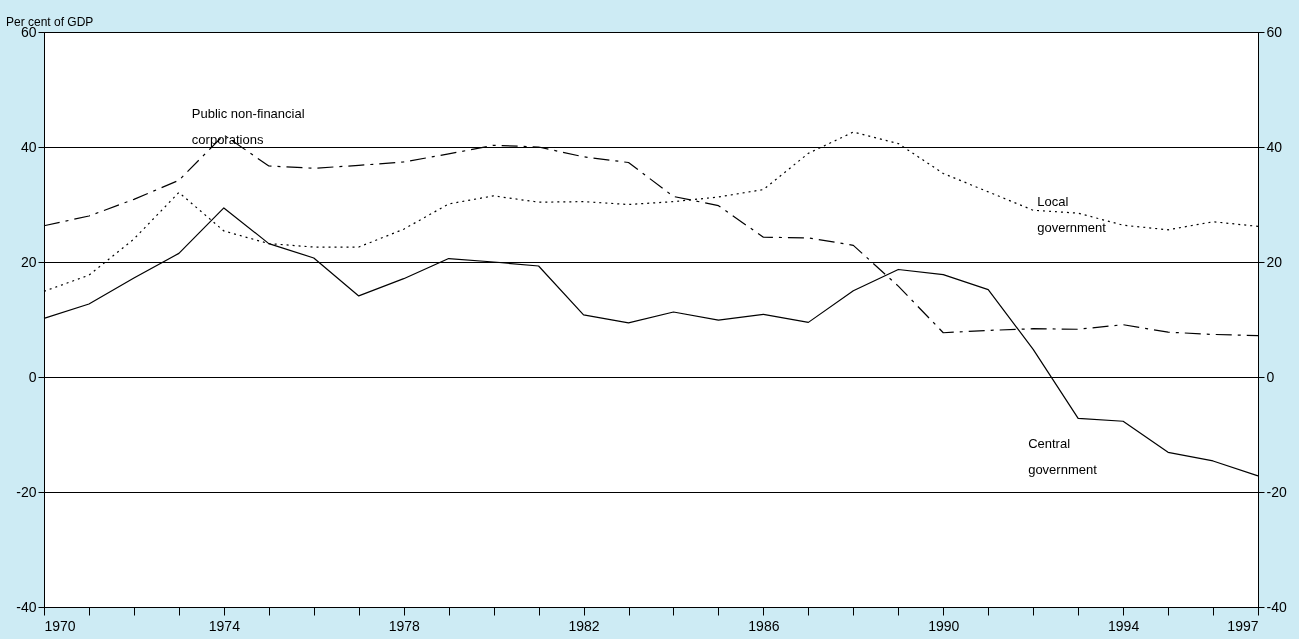 The height and width of the screenshot is (639, 1299). What do you see at coordinates (1063, 457) in the screenshot?
I see `annotation: Central government` at bounding box center [1063, 457].